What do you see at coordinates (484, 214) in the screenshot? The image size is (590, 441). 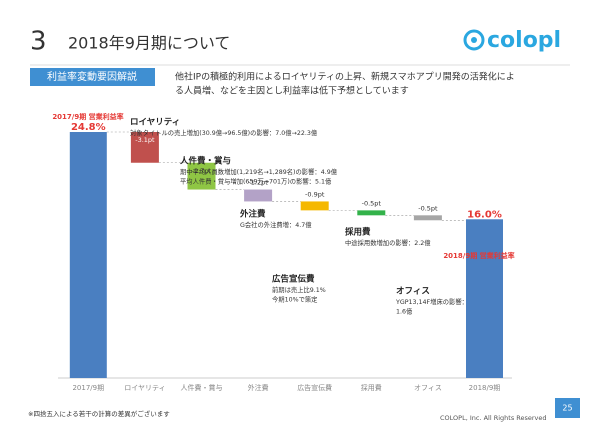 I see `value-label: 16.0%` at bounding box center [484, 214].